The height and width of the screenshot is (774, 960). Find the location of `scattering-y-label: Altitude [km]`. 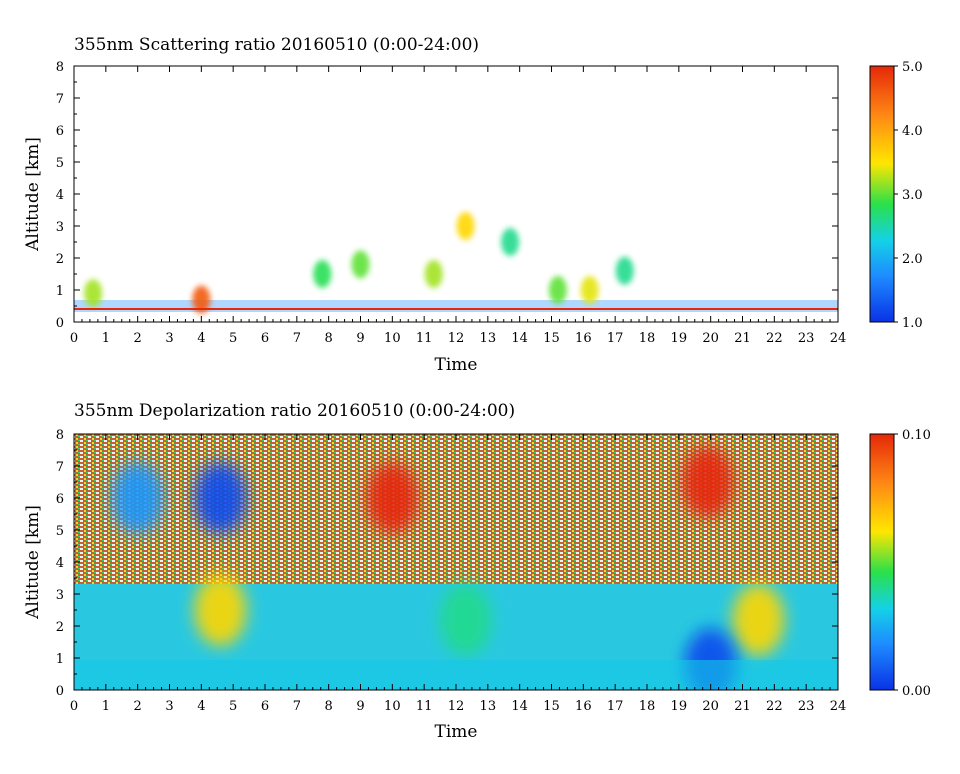

scattering-y-label: Altitude [km] is located at coordinates (33, 194).